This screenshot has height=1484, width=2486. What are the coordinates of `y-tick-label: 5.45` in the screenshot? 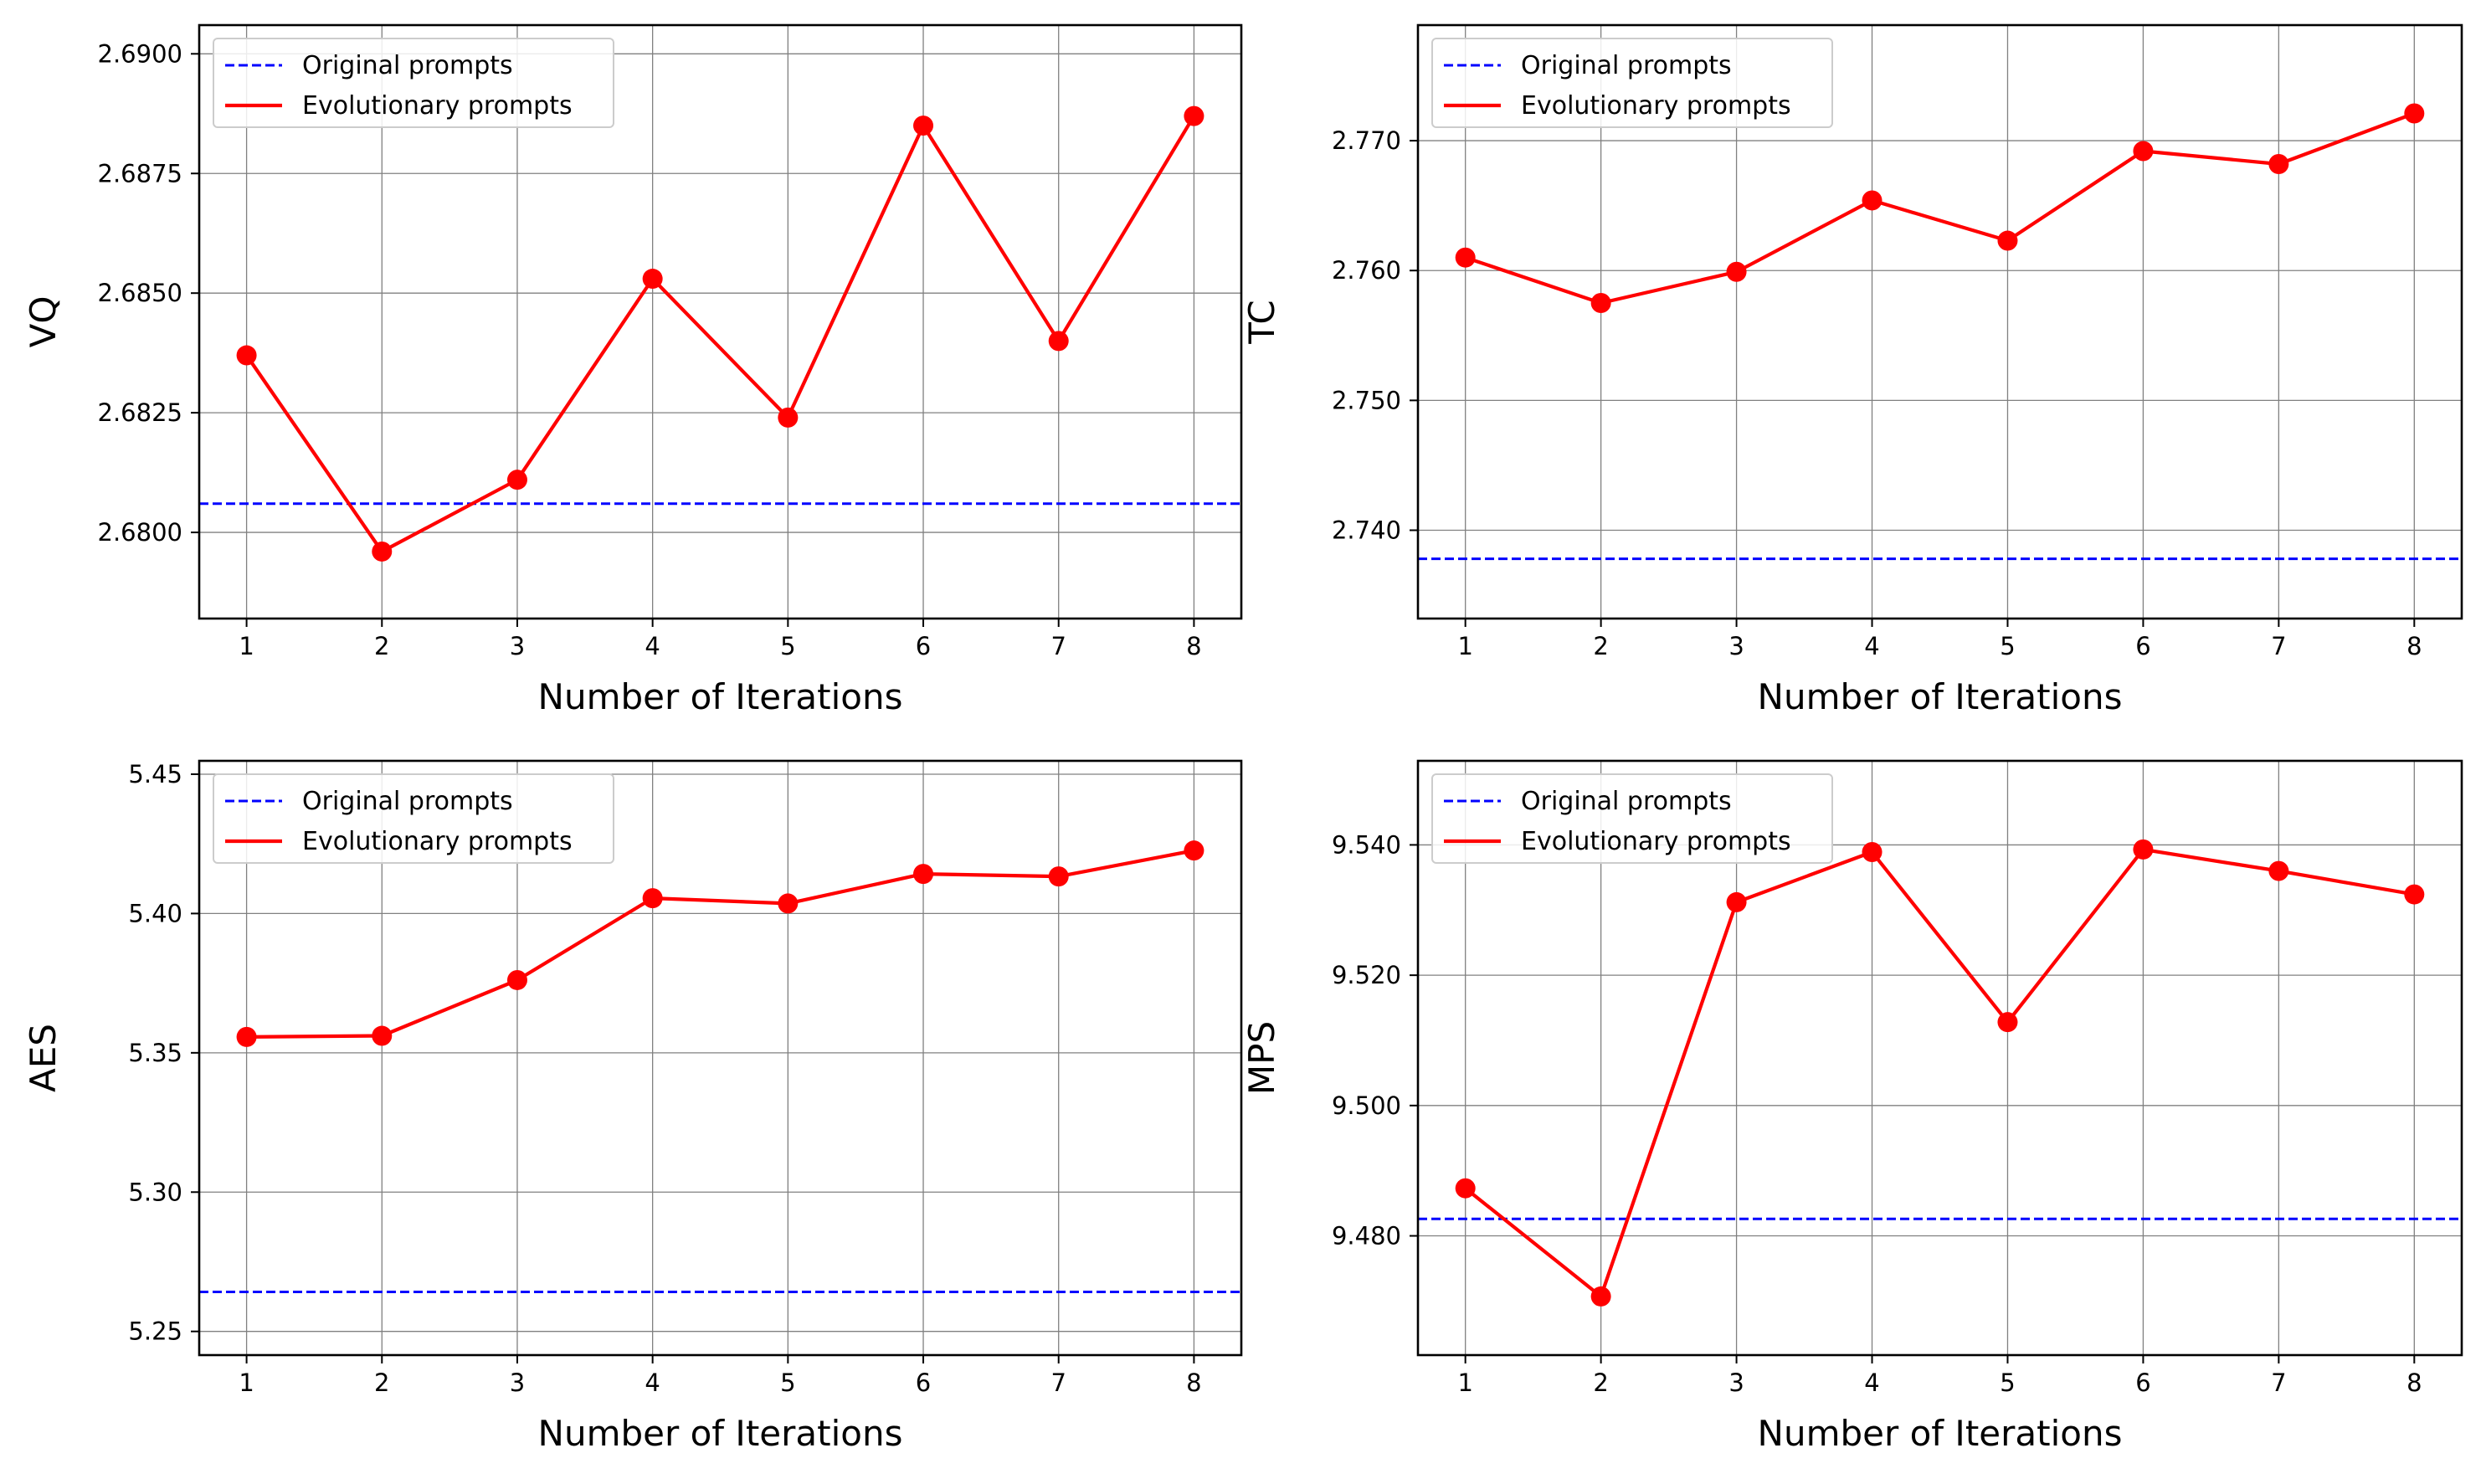 It's located at (155, 774).